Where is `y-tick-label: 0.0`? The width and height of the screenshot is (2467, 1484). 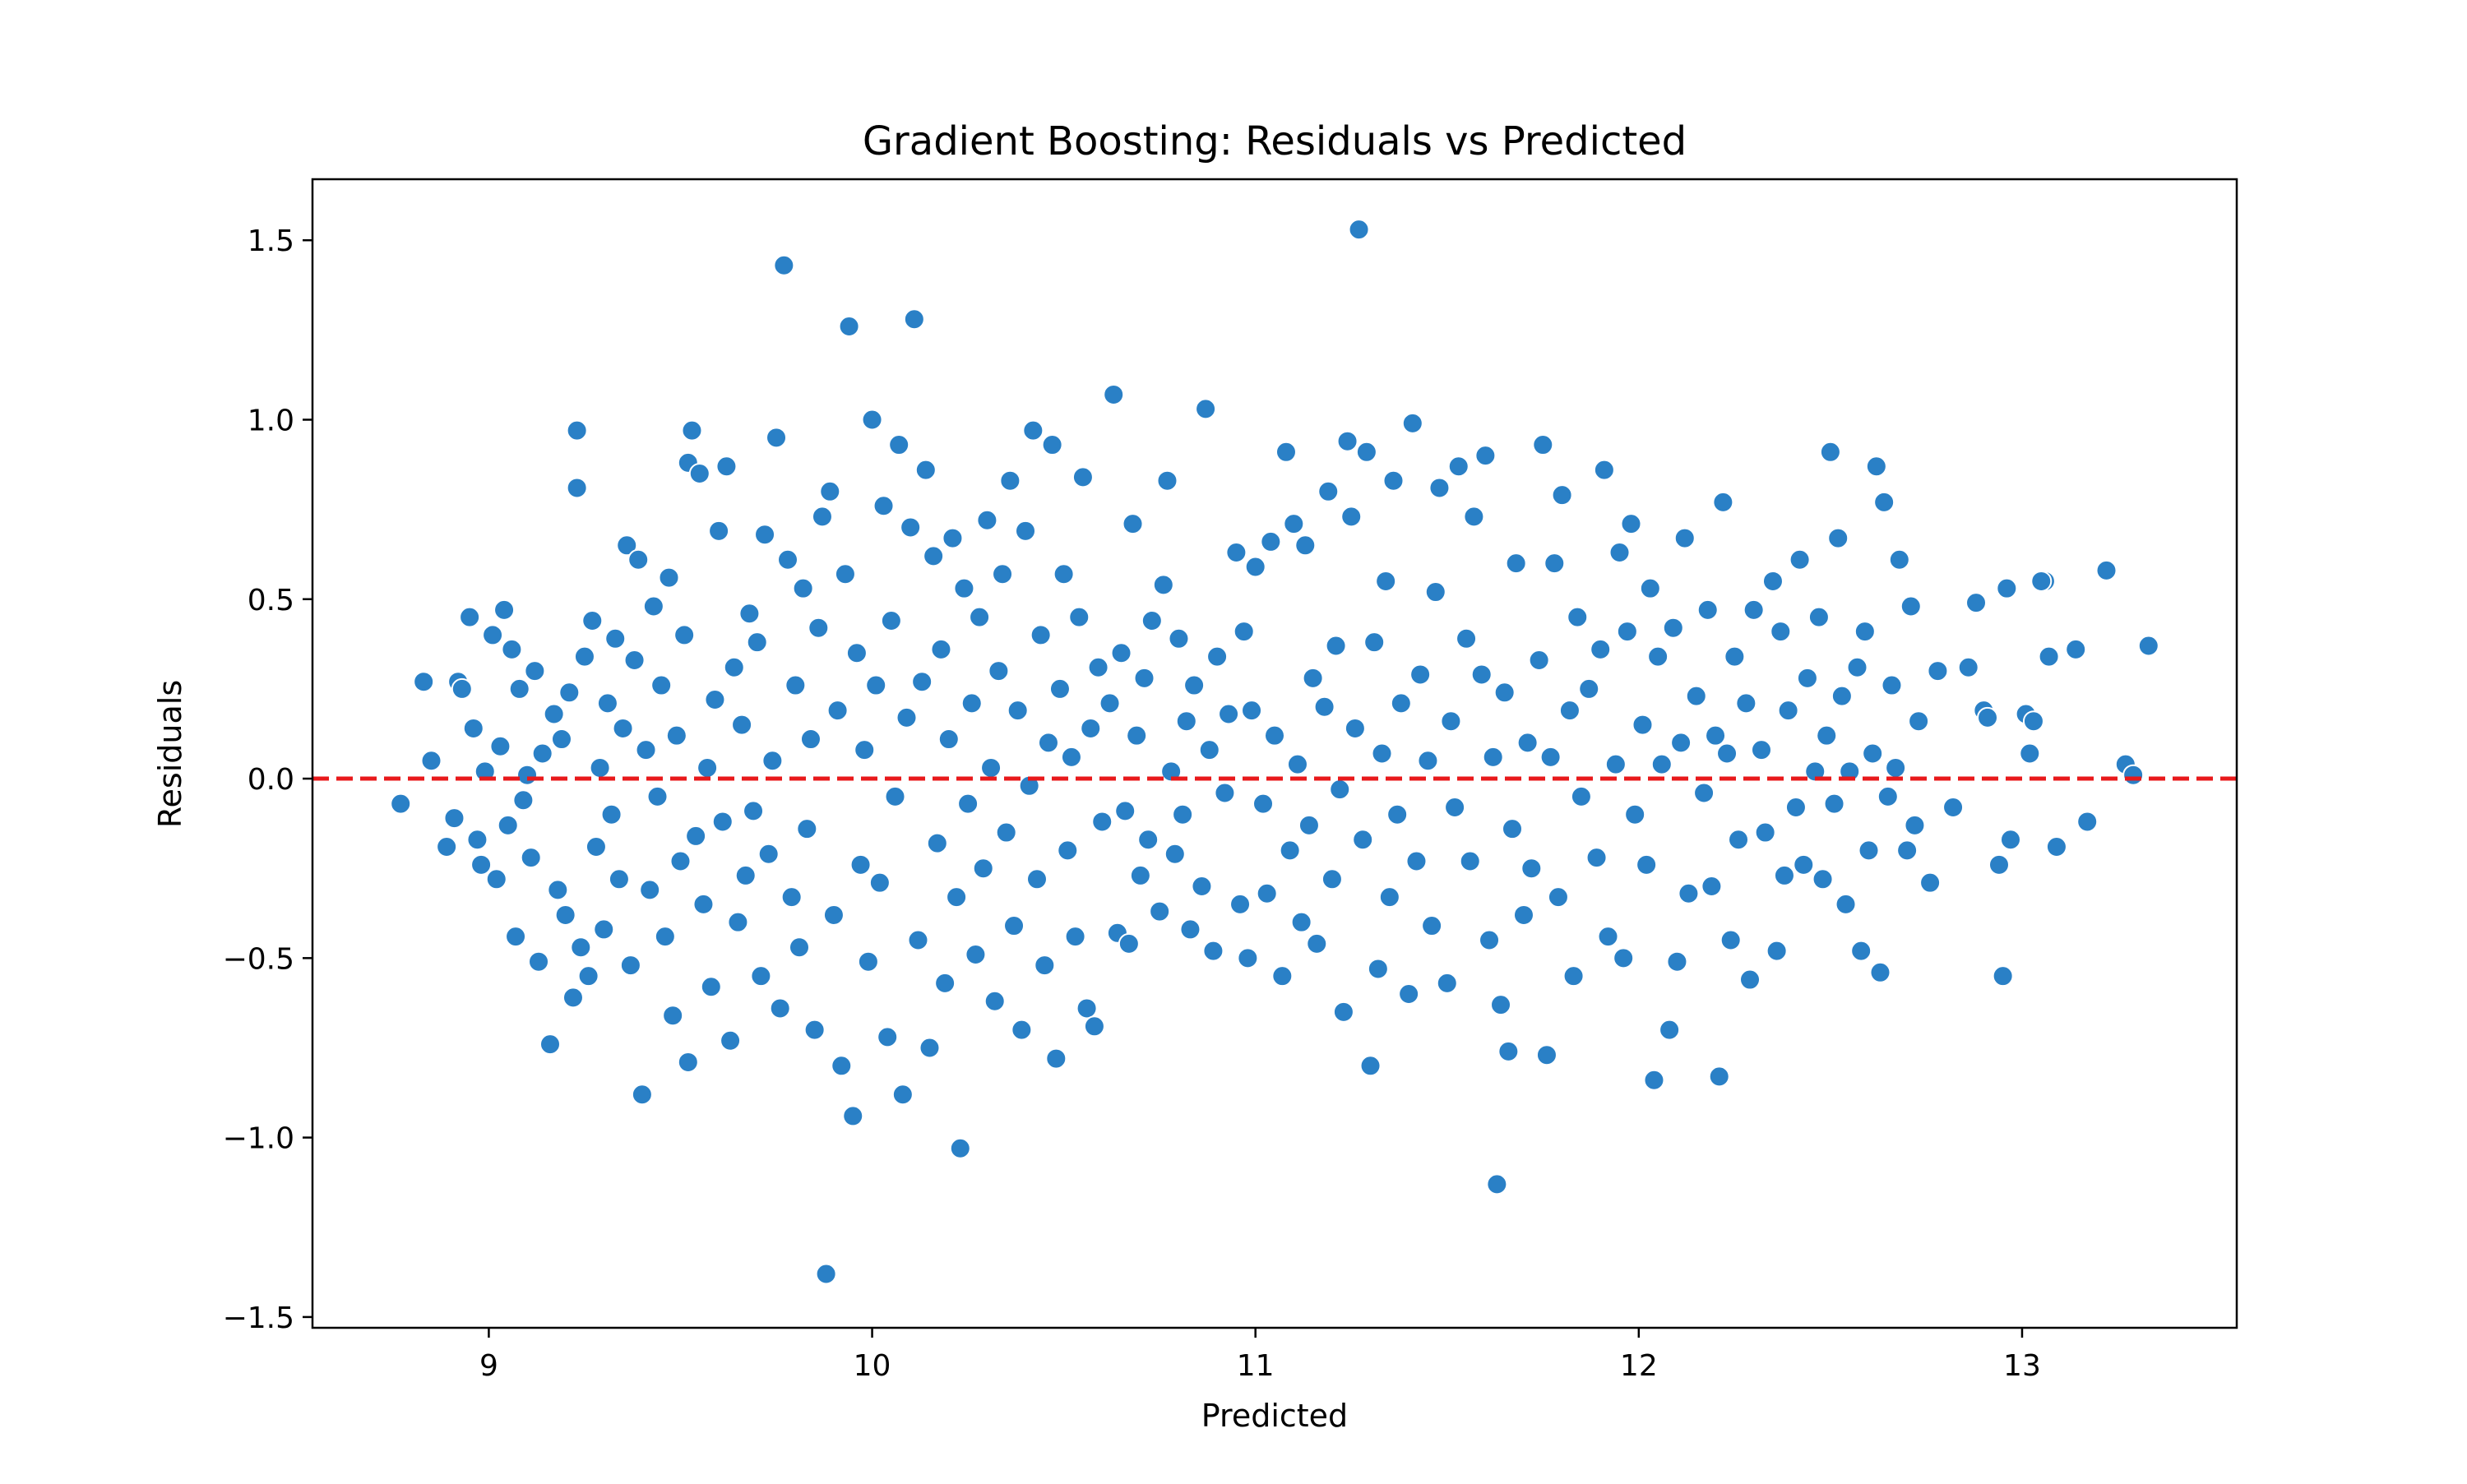
y-tick-label: 0.0 is located at coordinates (271, 780).